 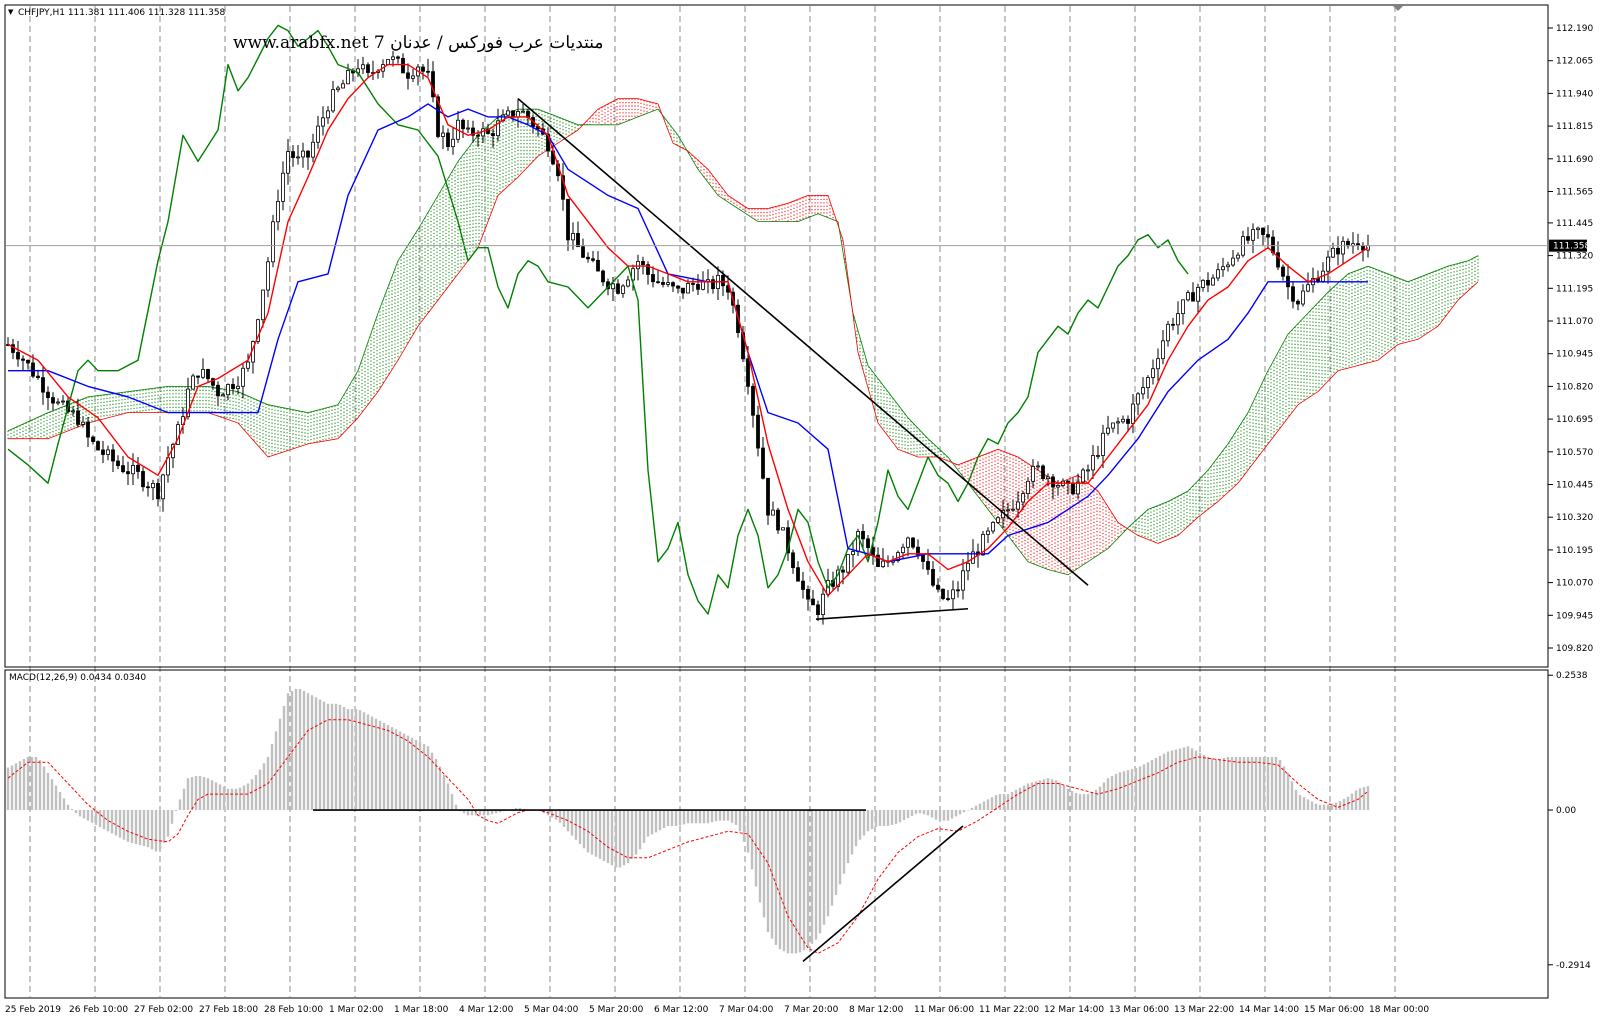 What do you see at coordinates (11, 12) in the screenshot?
I see `dropdown-arrow-icon: ▼` at bounding box center [11, 12].